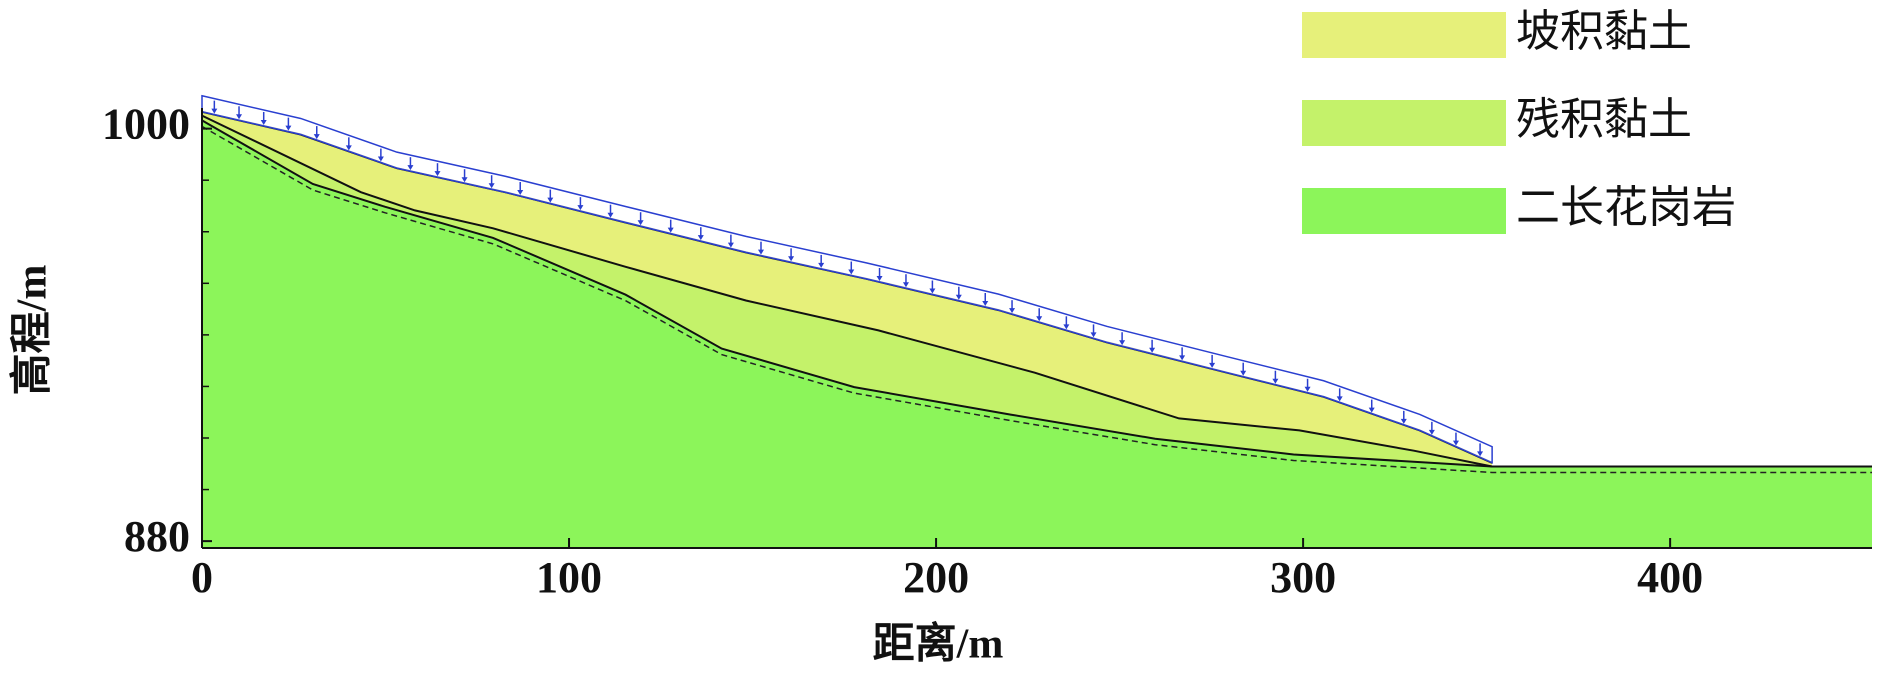 Image resolution: width=1885 pixels, height=674 pixels. I want to click on x-tick-label: 400, so click(1670, 577).